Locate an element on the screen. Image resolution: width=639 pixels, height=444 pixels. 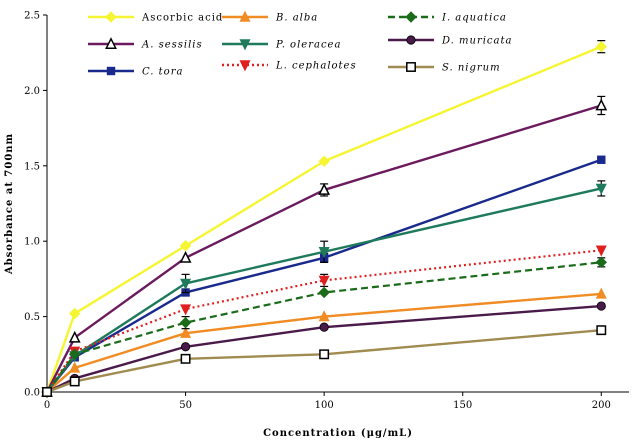
legend-label: A. sessilis is located at coordinates (172, 45).